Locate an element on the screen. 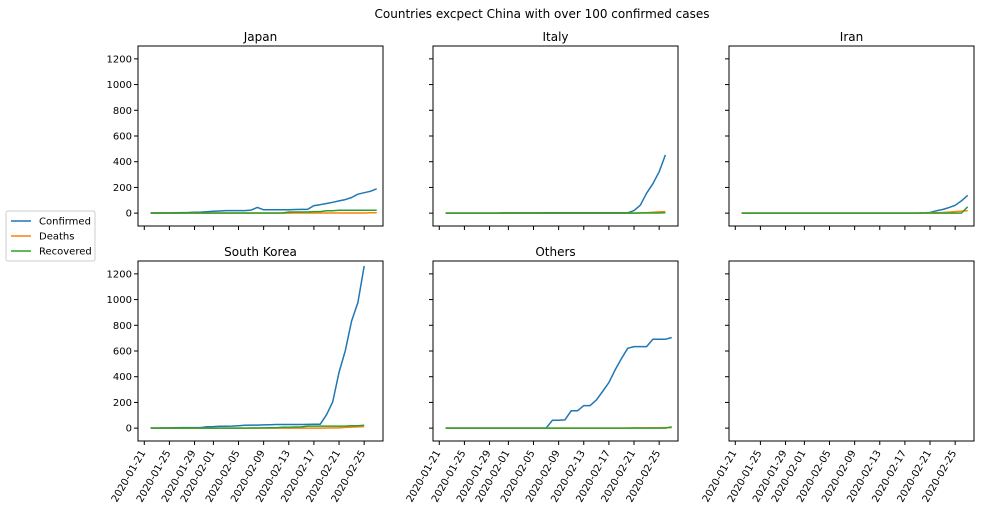  legend-label-recovered: Recovered is located at coordinates (65, 252).